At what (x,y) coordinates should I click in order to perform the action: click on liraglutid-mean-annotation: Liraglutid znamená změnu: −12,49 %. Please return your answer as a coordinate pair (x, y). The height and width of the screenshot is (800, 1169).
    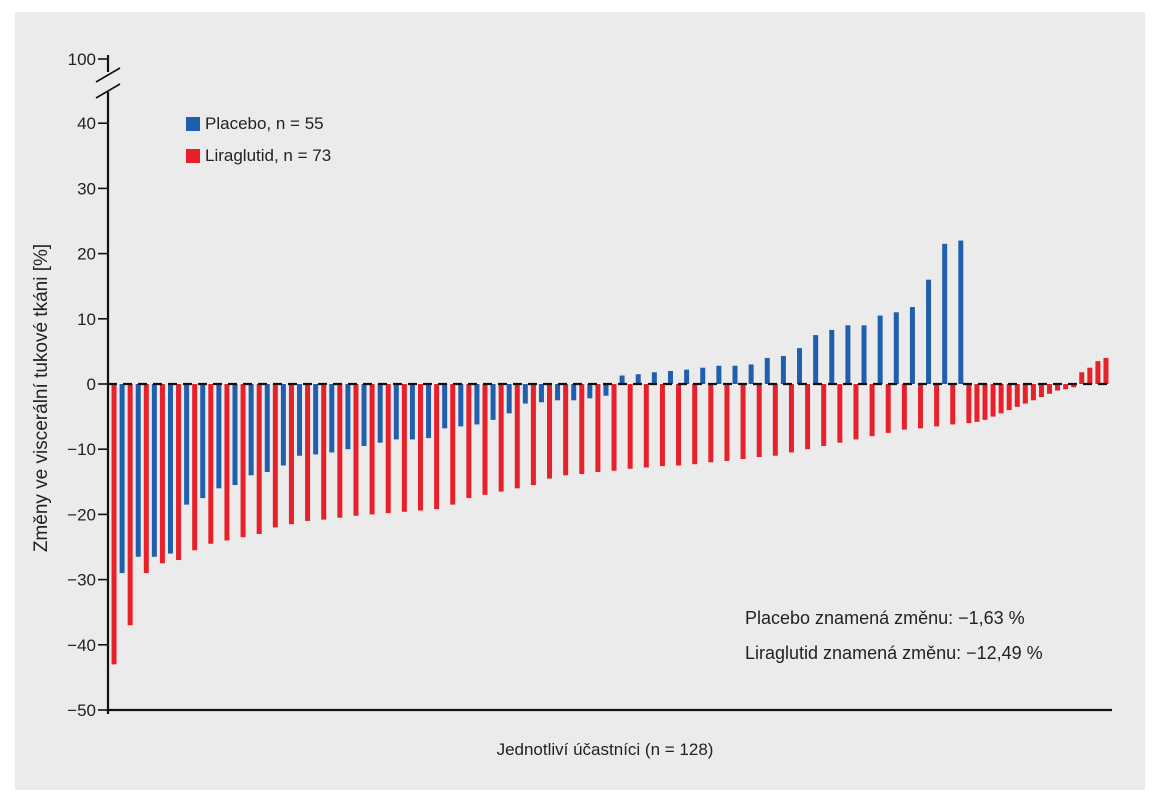
    Looking at the image, I should click on (894, 653).